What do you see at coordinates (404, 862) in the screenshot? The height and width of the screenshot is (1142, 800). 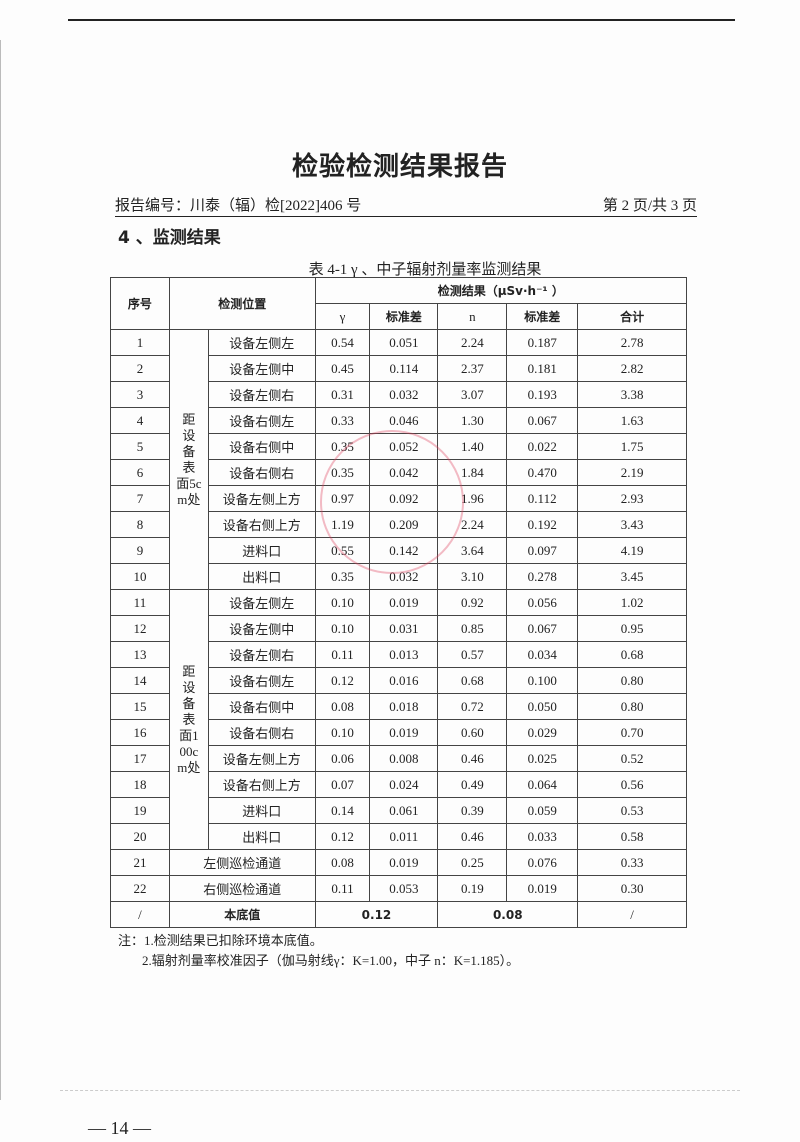 I see `cell-gamma-std: 0.019` at bounding box center [404, 862].